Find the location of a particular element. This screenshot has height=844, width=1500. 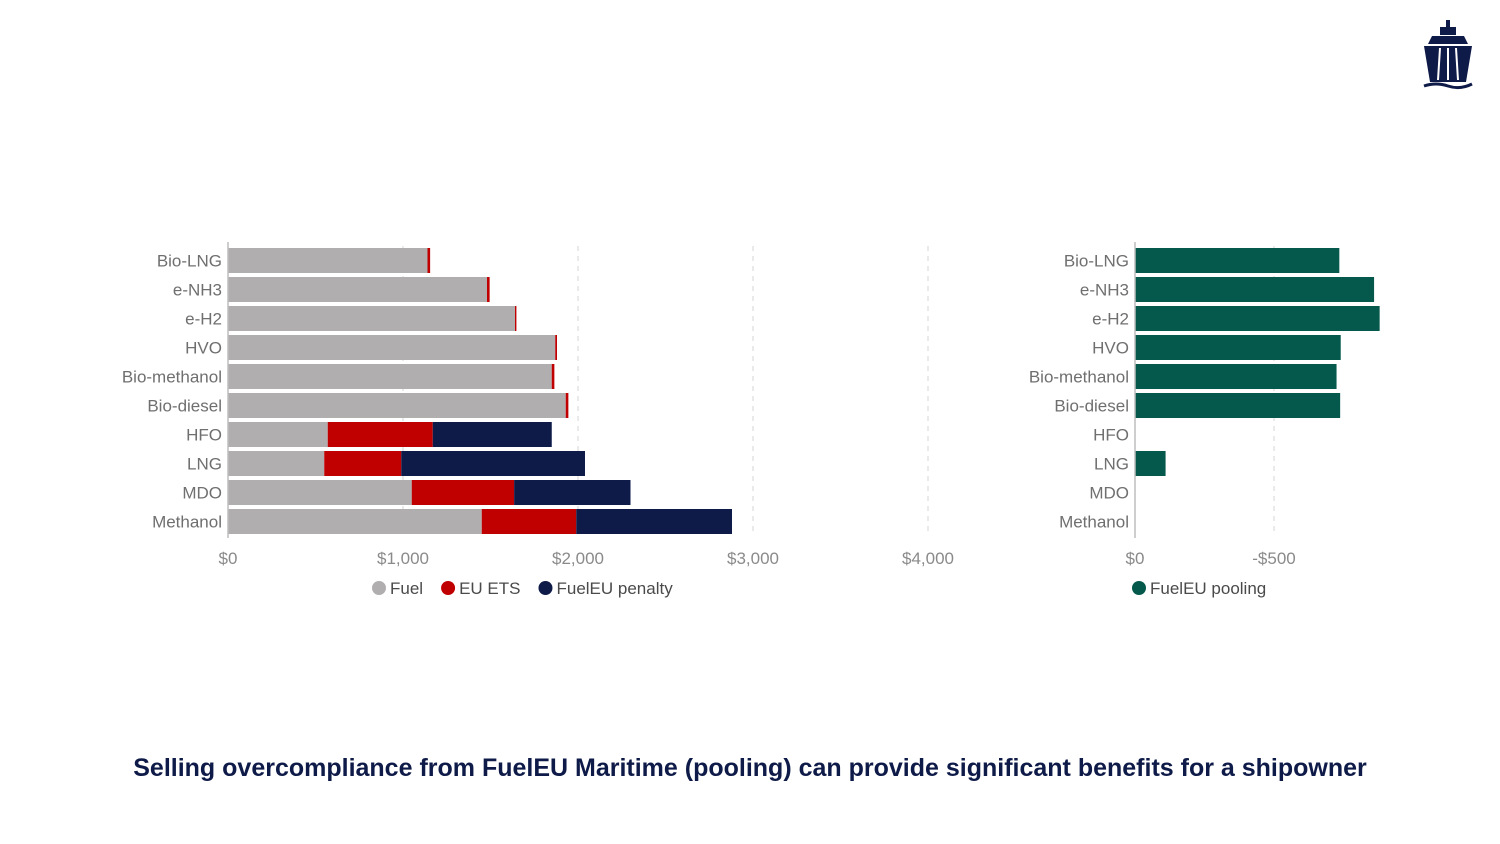

legend-item: Fuel is located at coordinates (397, 588).